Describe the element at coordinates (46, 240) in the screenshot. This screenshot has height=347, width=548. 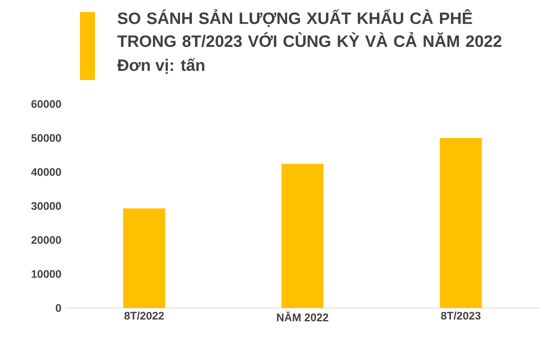
I see `y-tick-label: 20000` at that location.